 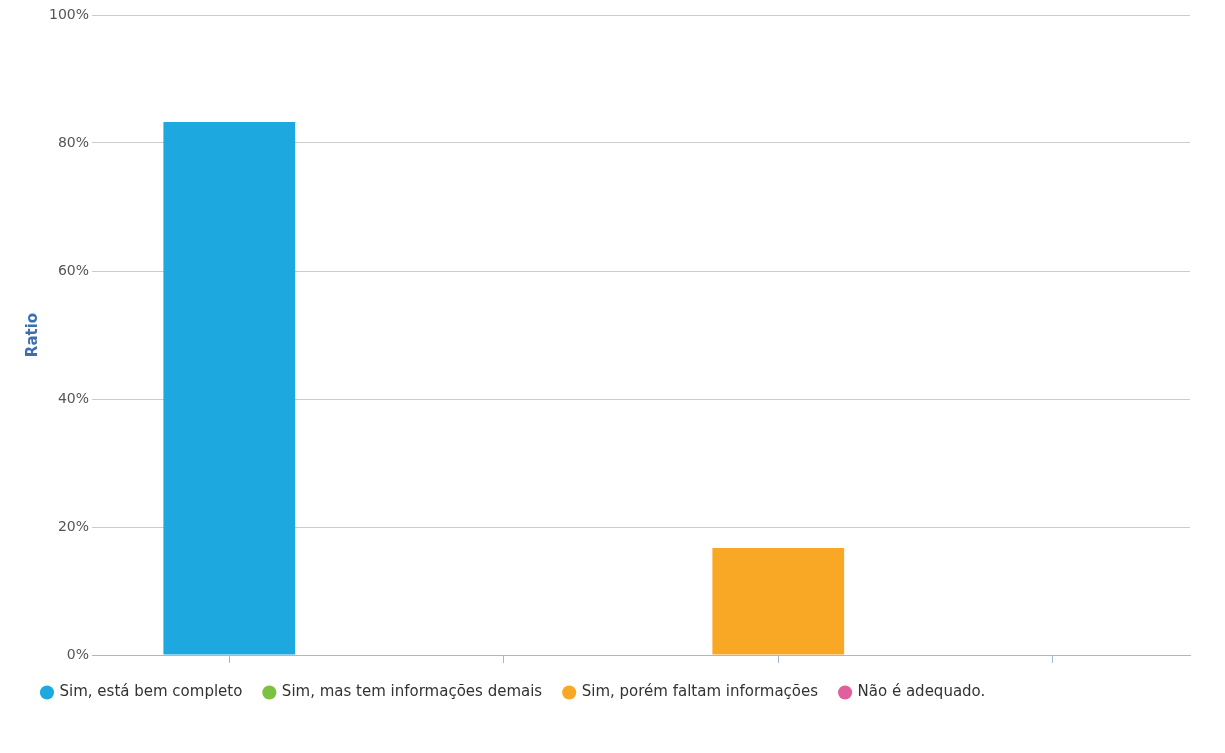 I want to click on legend-label: Sim, porém faltam informações, so click(x=700, y=691).